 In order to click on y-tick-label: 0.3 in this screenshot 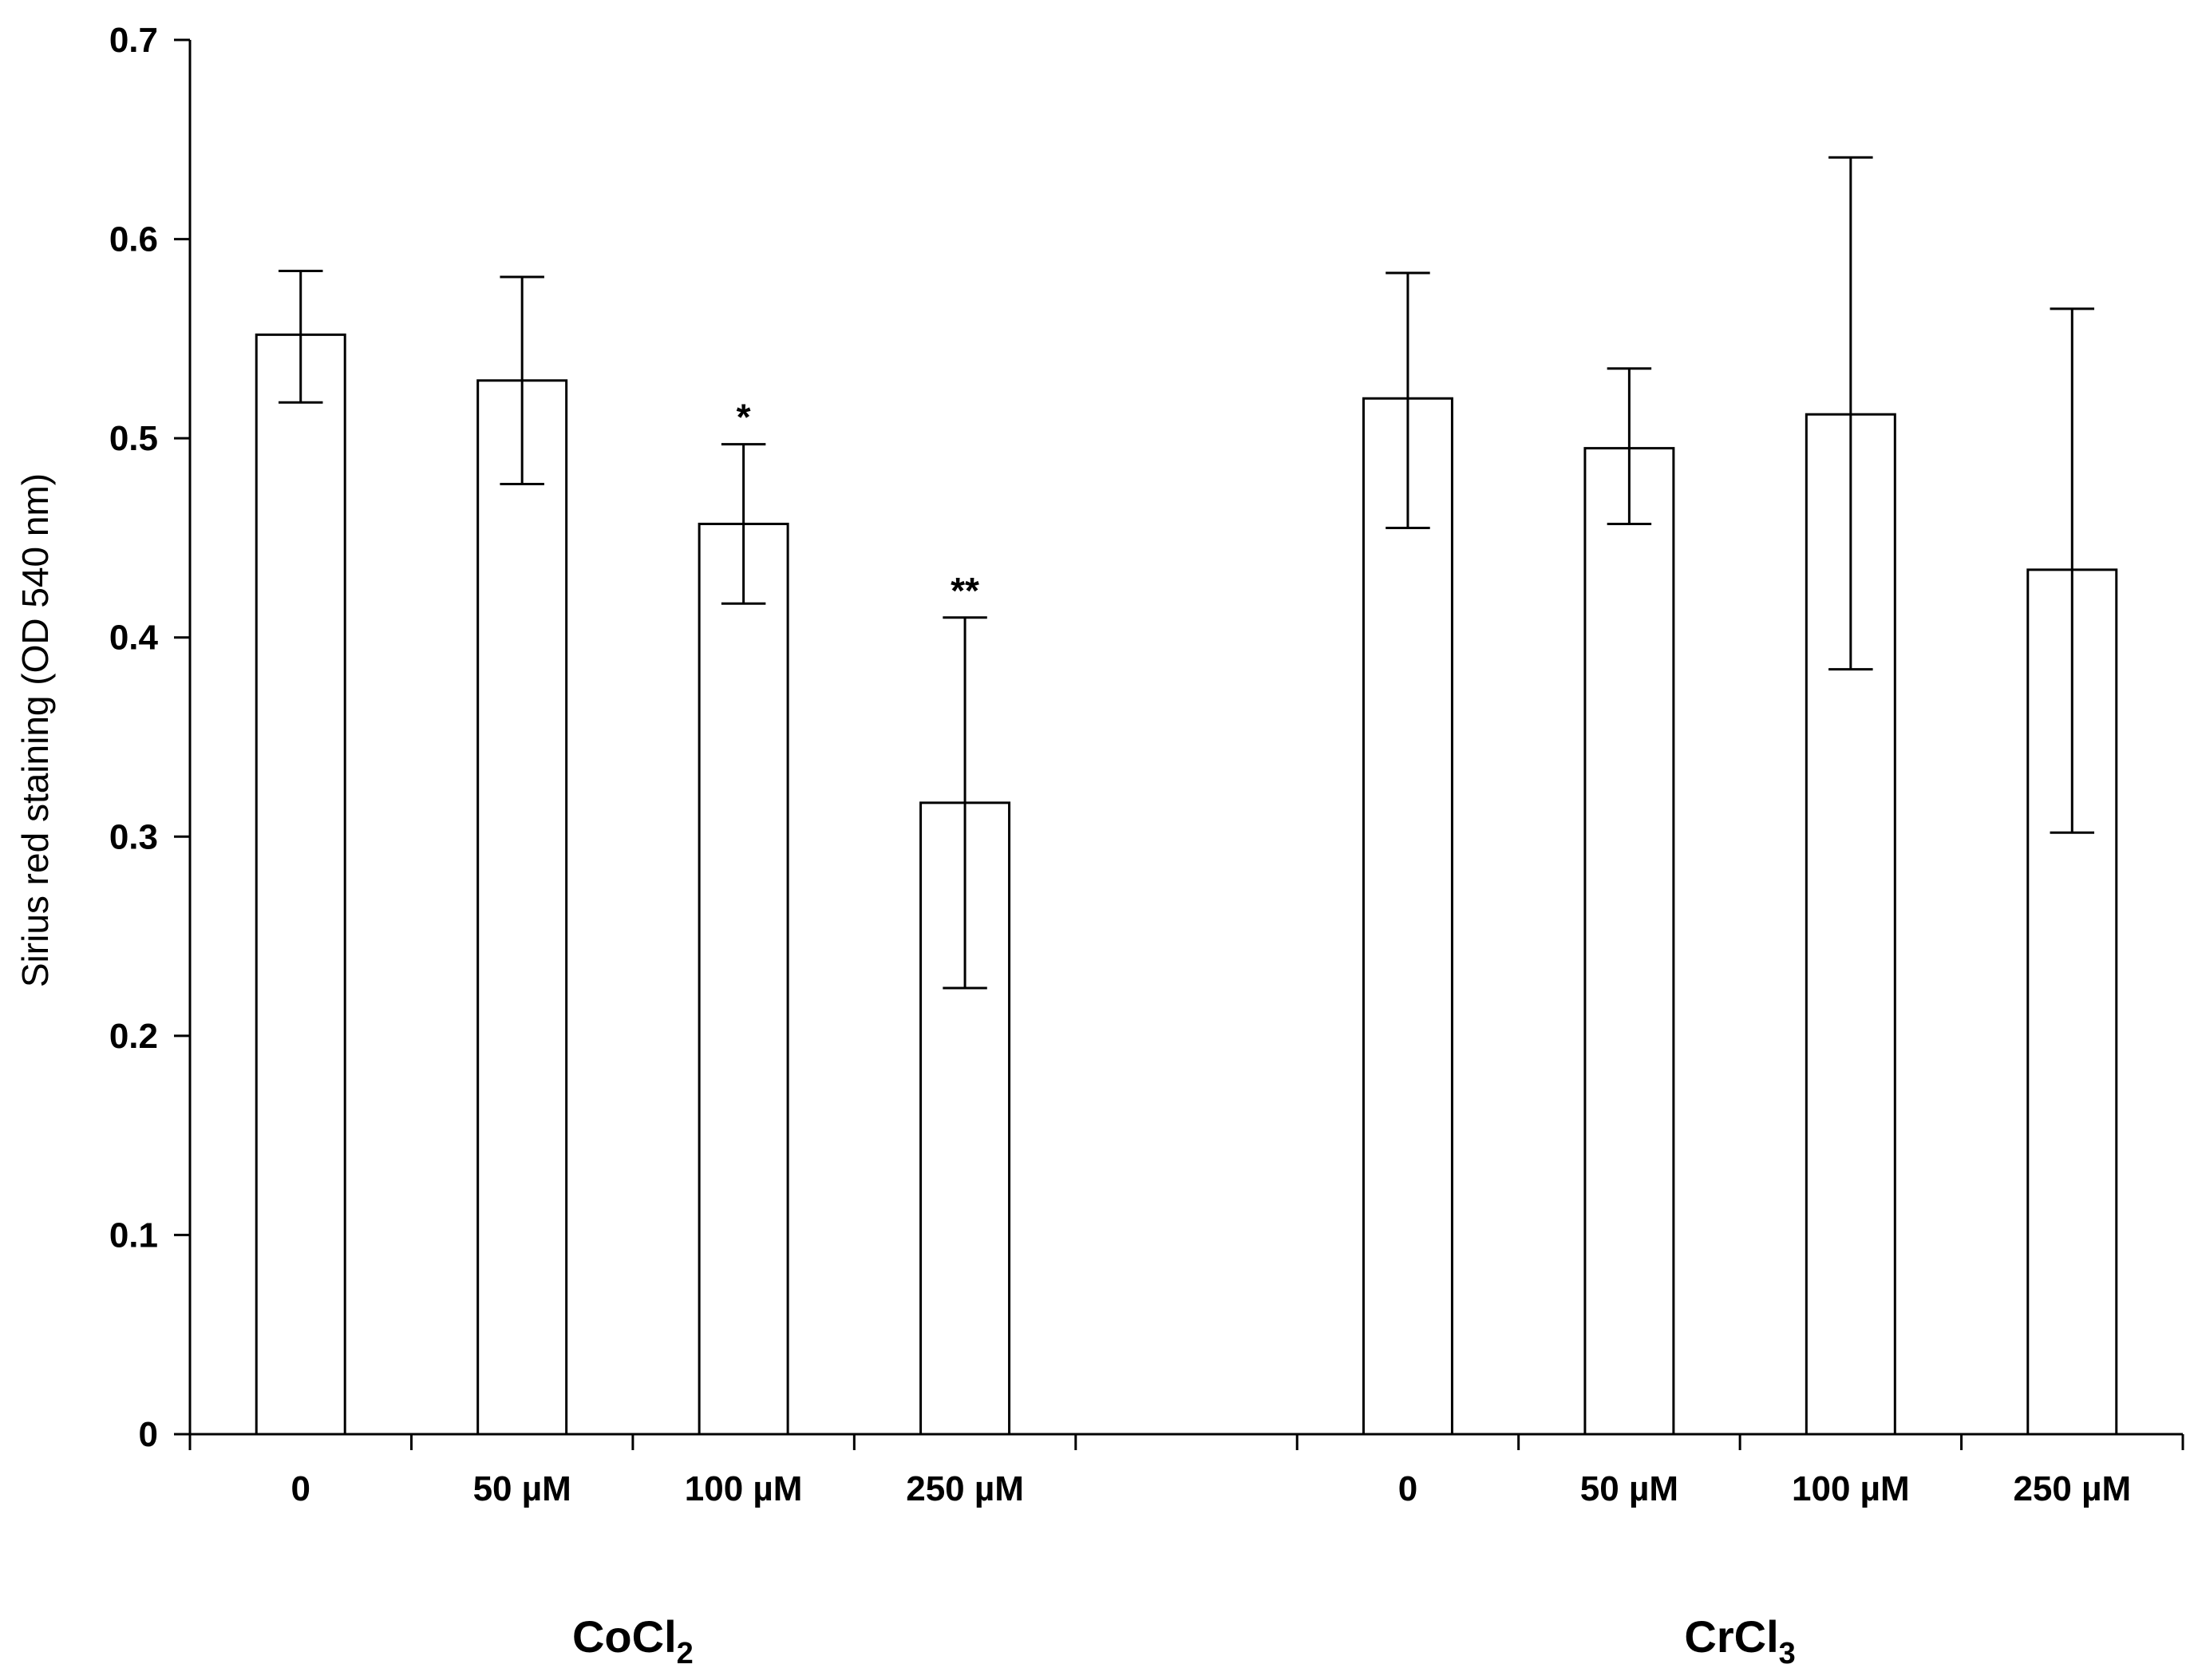, I will do `click(133, 836)`.